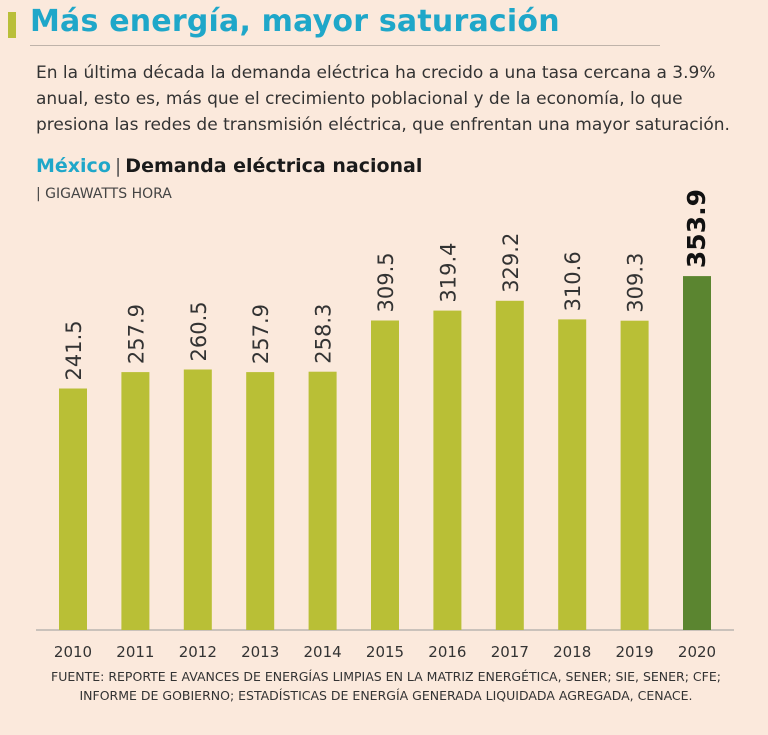  I want to click on bar-2019, so click(634, 475).